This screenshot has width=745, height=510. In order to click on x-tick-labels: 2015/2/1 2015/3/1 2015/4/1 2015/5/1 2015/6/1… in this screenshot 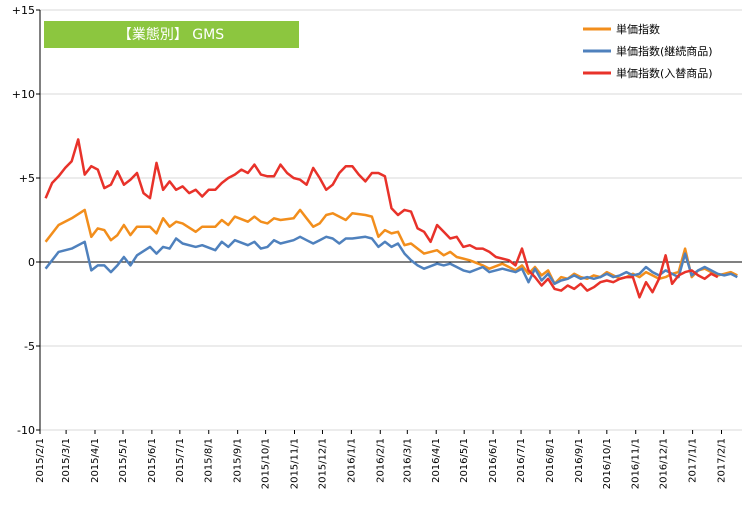, I will do `click(381, 459)`.